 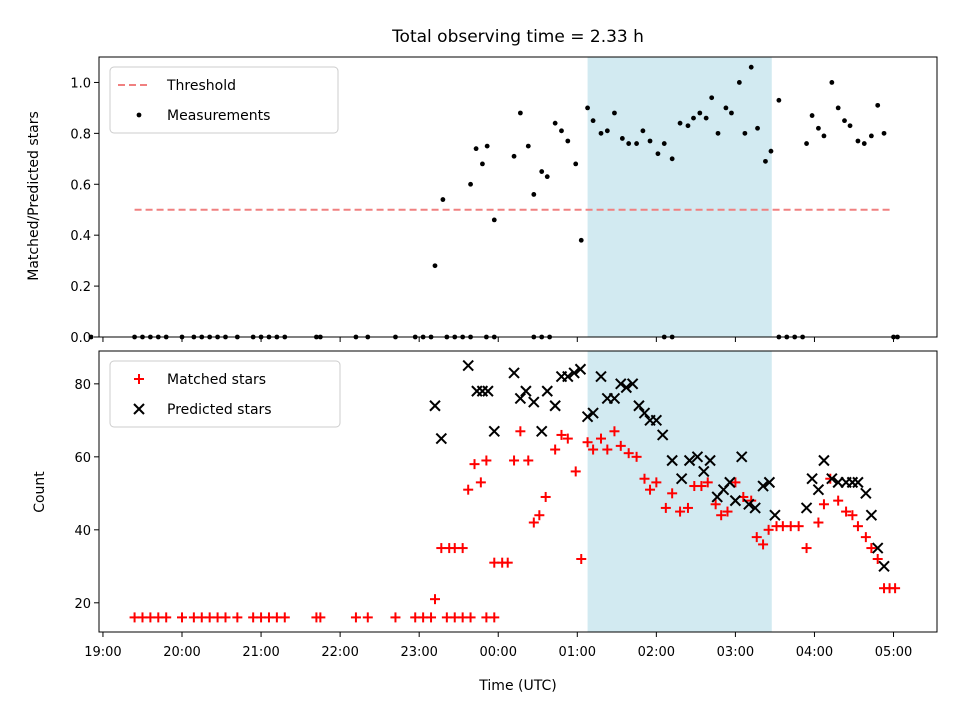 What do you see at coordinates (139, 115) in the screenshot?
I see `legend-measurement-swatch` at bounding box center [139, 115].